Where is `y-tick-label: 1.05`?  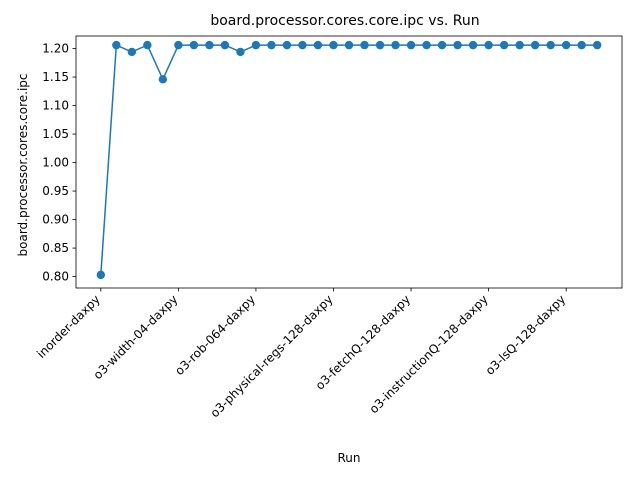 y-tick-label: 1.05 is located at coordinates (55, 134).